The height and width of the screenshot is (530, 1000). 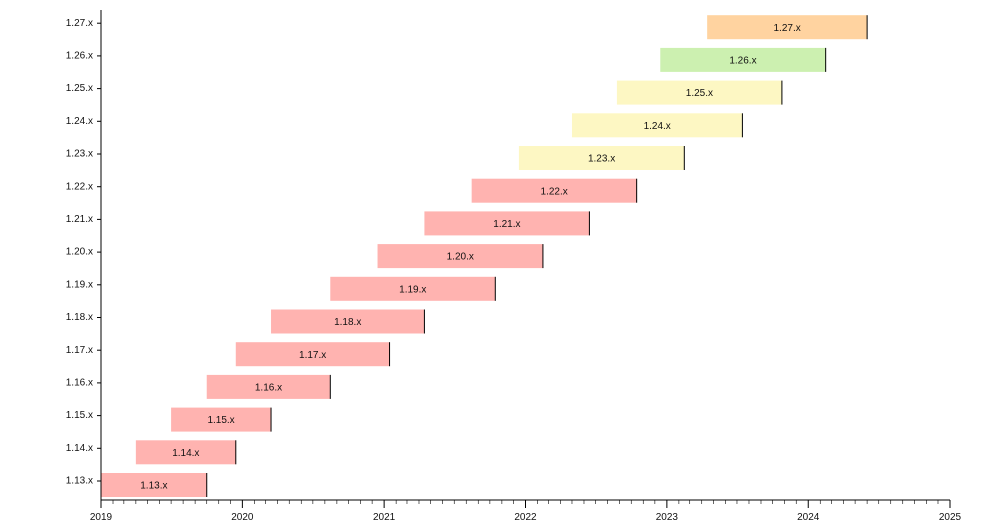 I want to click on bar-1.13.x, so click(x=154, y=485).